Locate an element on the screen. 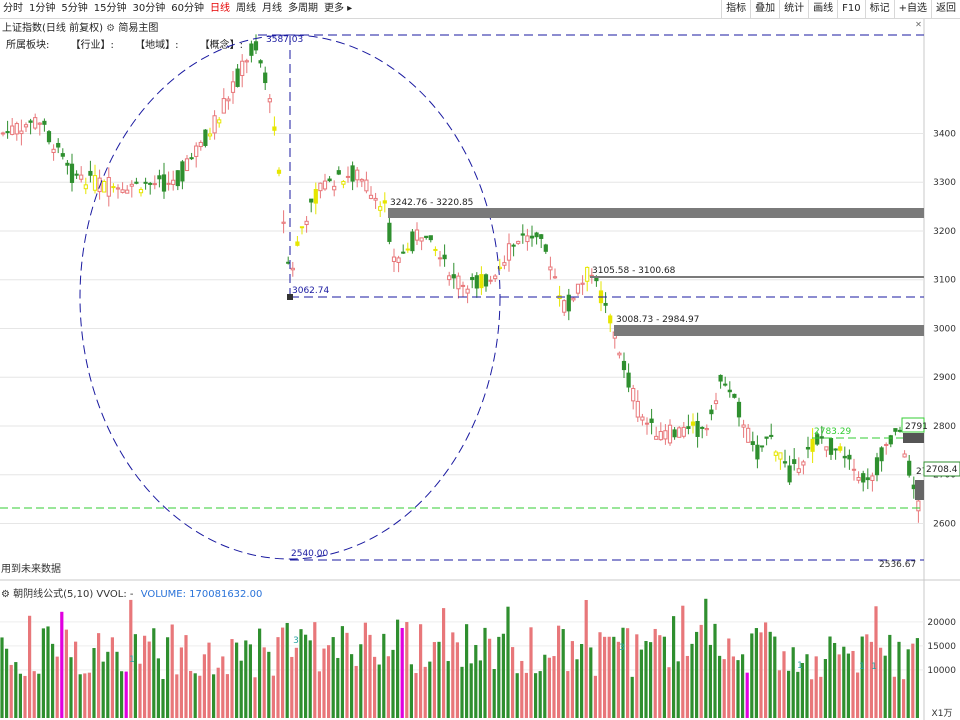 This screenshot has width=960, height=720. price-tick-label: 2900 is located at coordinates (944, 378).